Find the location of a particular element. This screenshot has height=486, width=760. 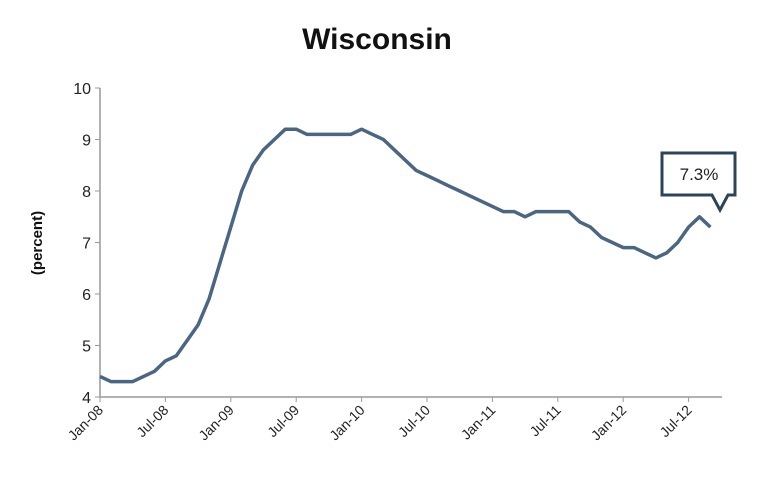

y-tick-label: 4 is located at coordinates (86, 398).